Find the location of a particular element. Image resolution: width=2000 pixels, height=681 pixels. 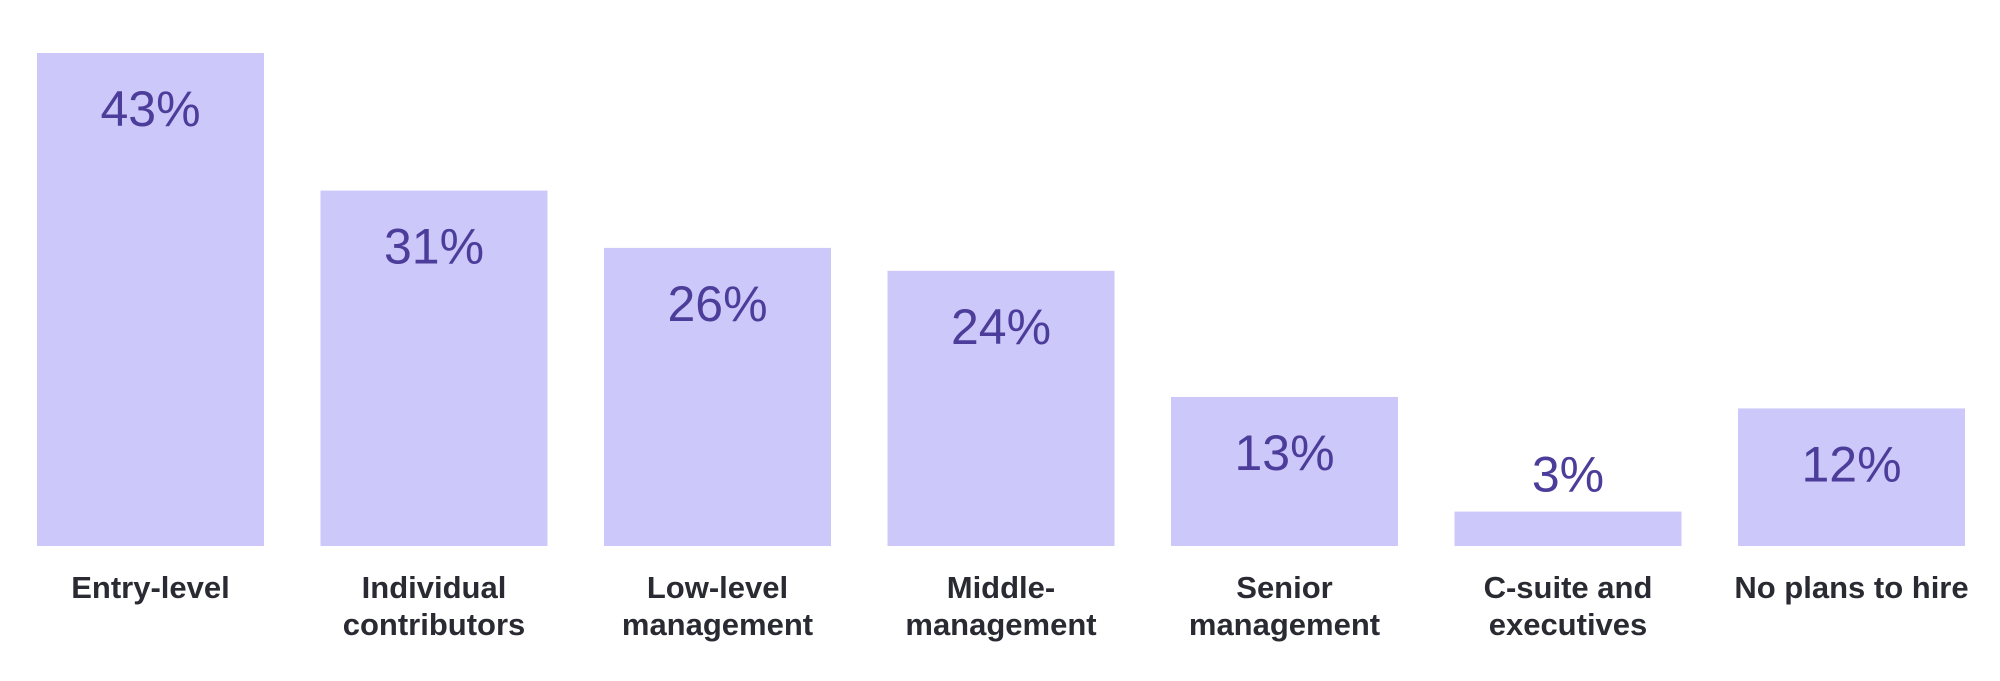

category-label-1-line-1: contributors is located at coordinates (434, 624).